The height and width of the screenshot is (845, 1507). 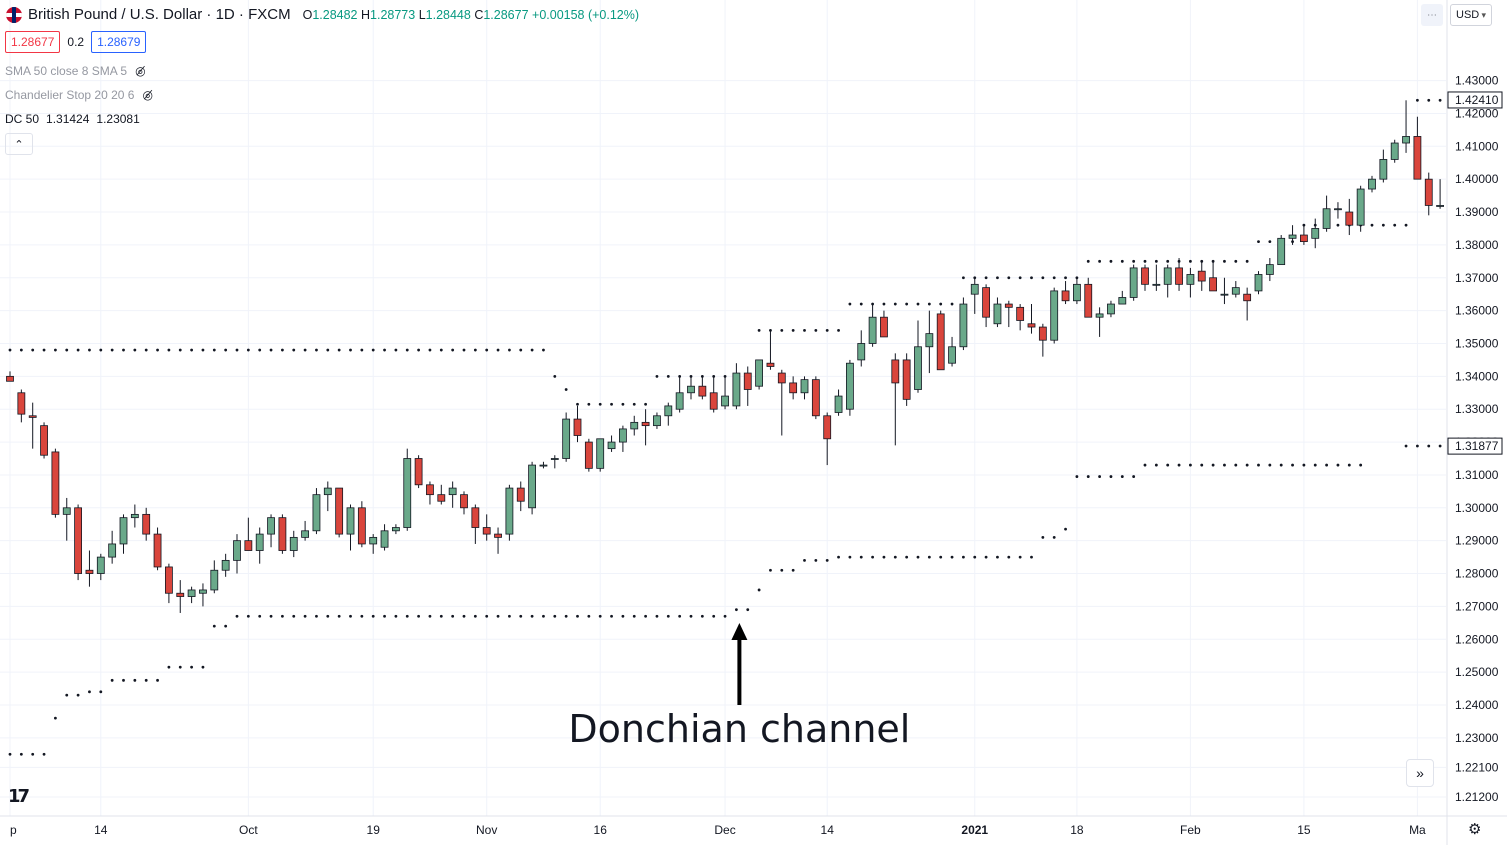 I want to click on collapse-legend-button: ⌃, so click(x=19, y=144).